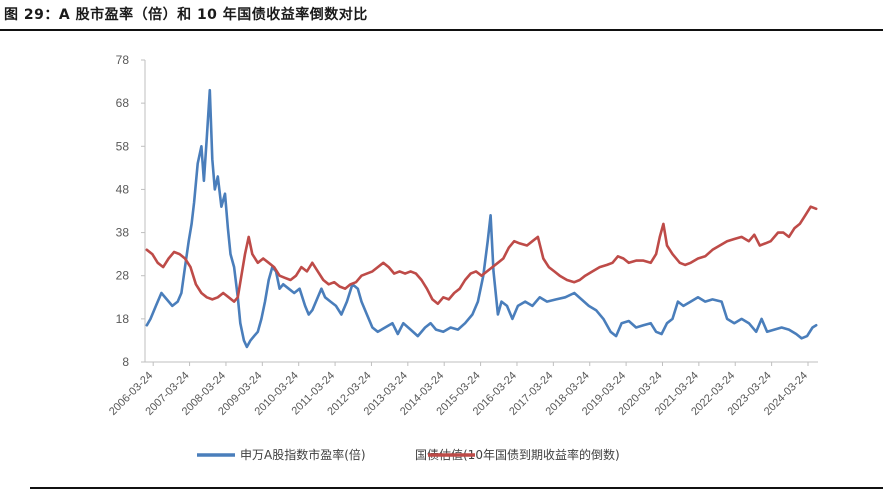 This screenshot has height=492, width=883. Describe the element at coordinates (125, 362) in the screenshot. I see `y-tick-label: 8` at that location.